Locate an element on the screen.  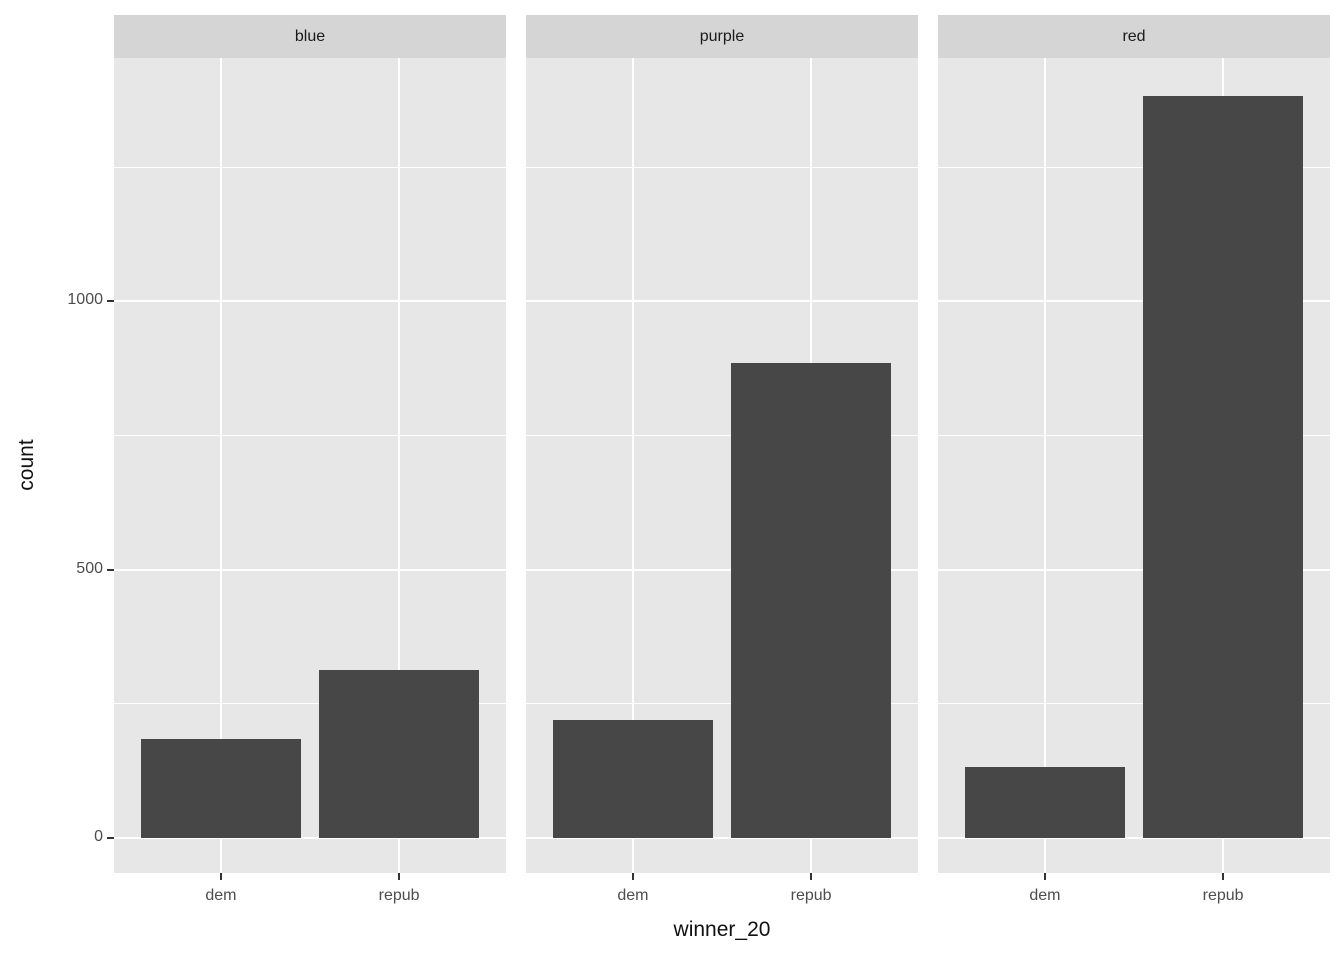
facet-strip-label: purple is located at coordinates (722, 36).